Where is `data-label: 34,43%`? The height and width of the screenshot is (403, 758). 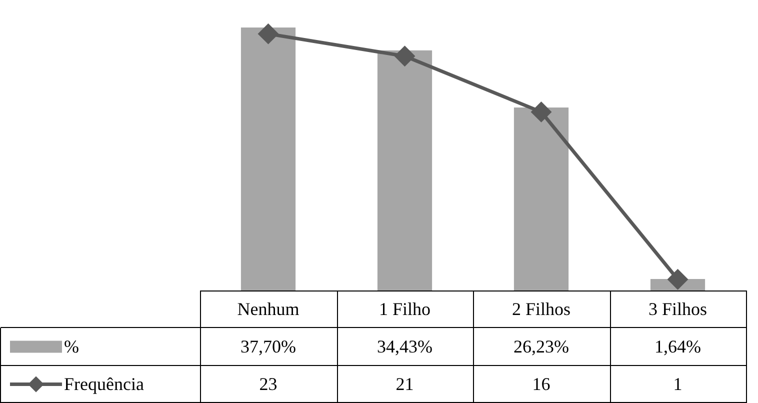
data-label: 34,43% is located at coordinates (404, 346).